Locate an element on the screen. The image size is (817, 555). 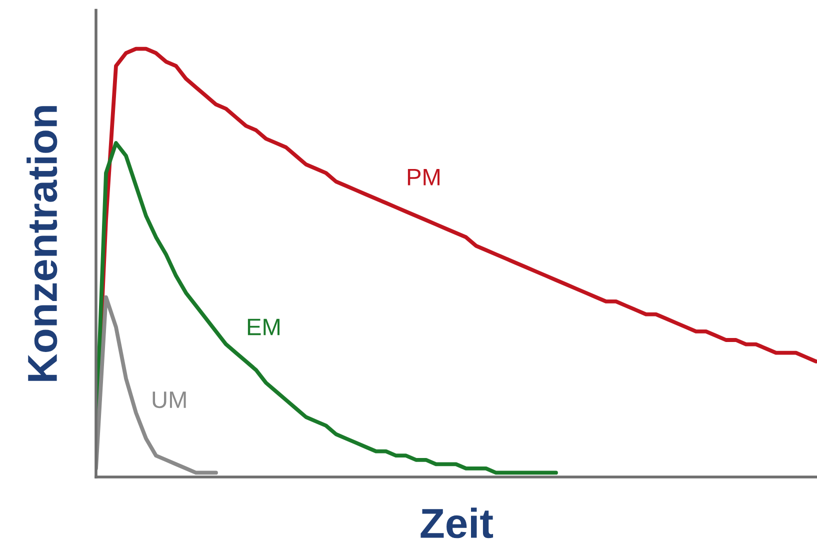
series-label: PM is located at coordinates (424, 177).